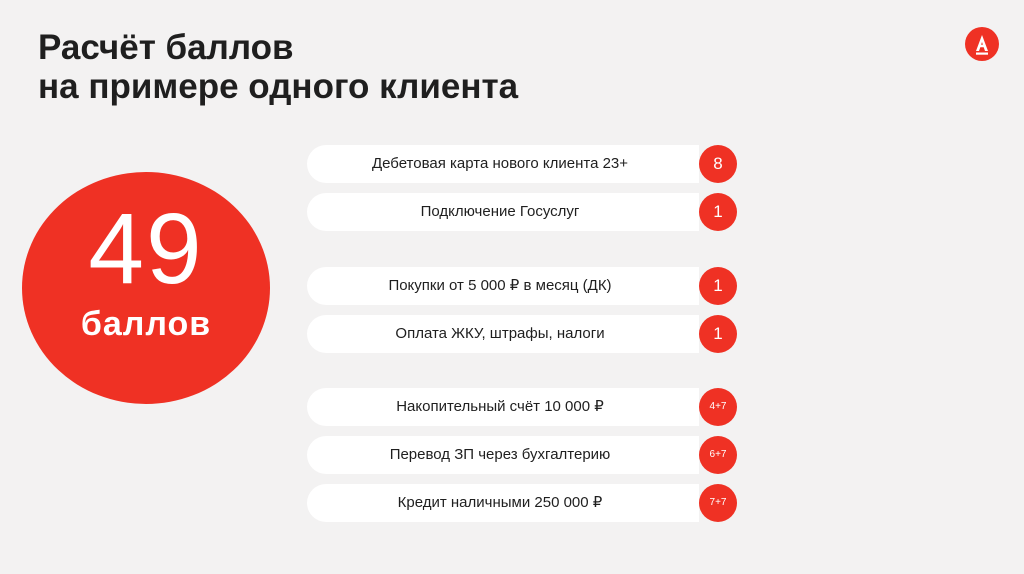 The width and height of the screenshot is (1024, 574). I want to click on points-badge: 4+7, so click(718, 407).